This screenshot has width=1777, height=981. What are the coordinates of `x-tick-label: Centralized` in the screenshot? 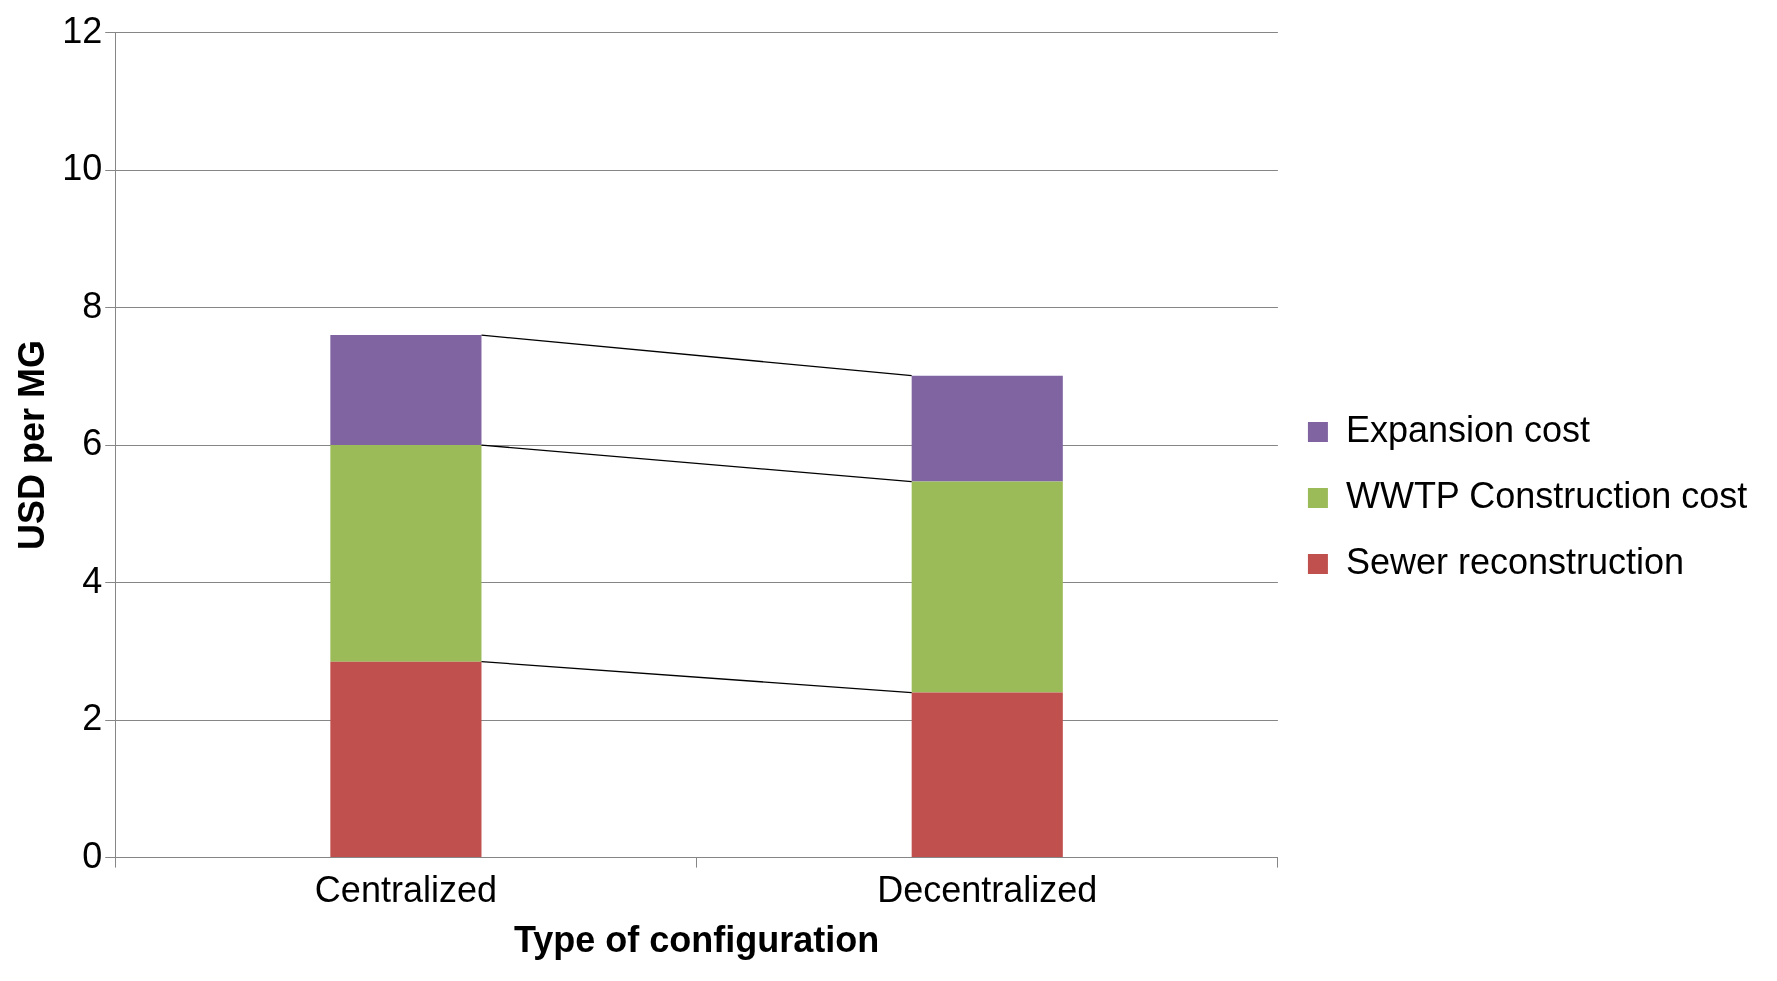 It's located at (405, 890).